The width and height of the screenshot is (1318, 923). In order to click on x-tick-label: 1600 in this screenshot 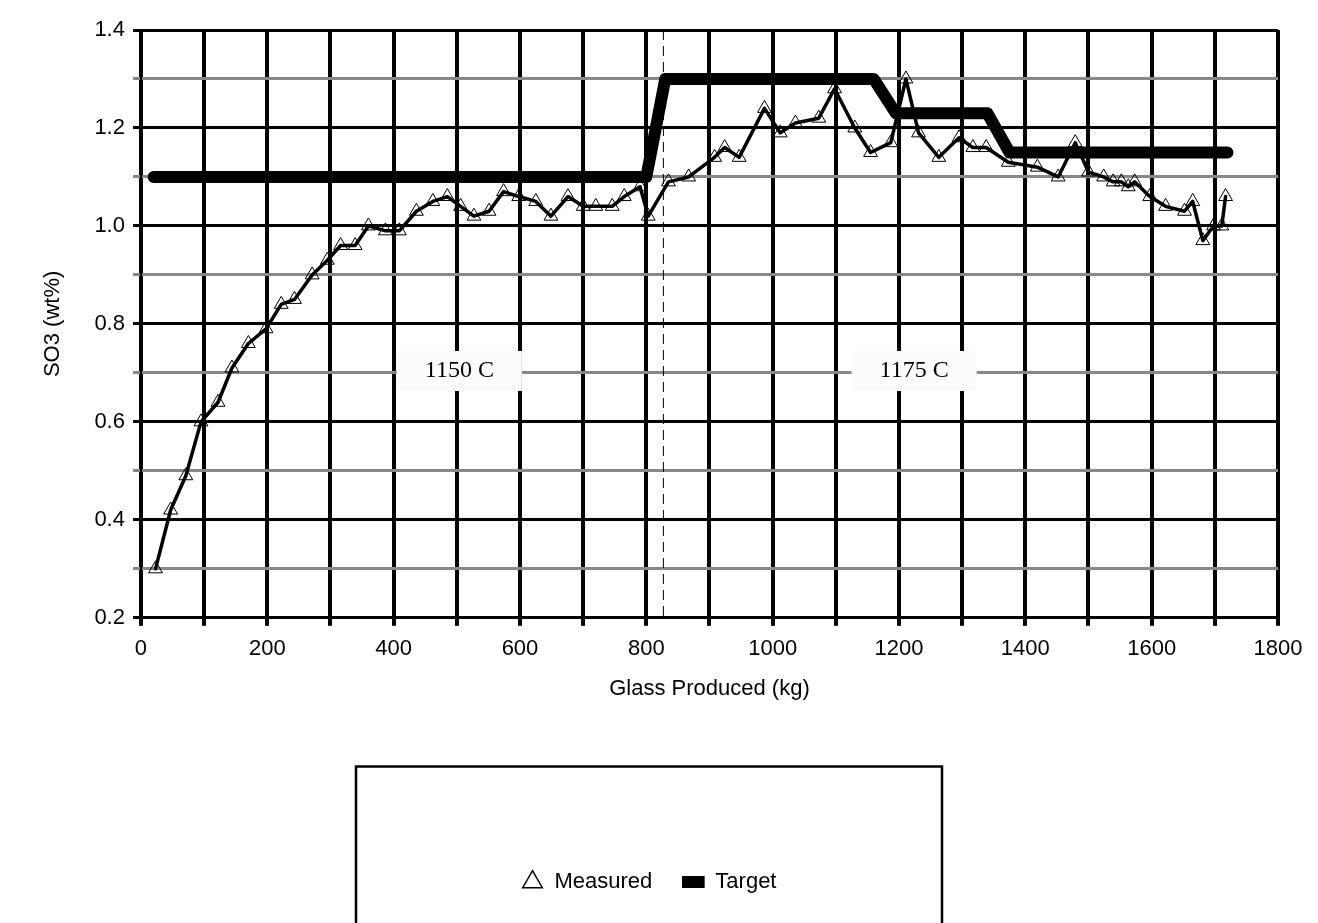, I will do `click(1152, 648)`.